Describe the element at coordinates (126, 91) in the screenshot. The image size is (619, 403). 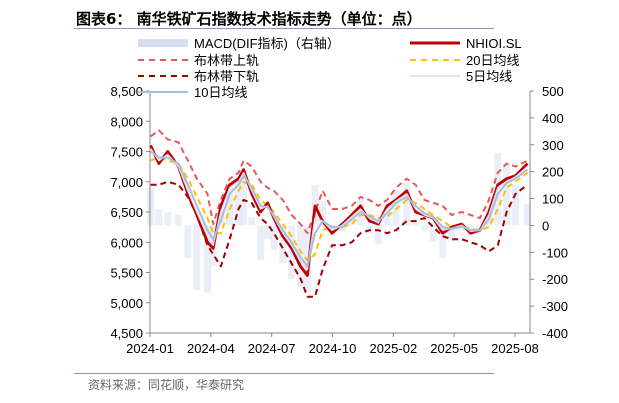
I see `left-tick-label: 8,500` at that location.